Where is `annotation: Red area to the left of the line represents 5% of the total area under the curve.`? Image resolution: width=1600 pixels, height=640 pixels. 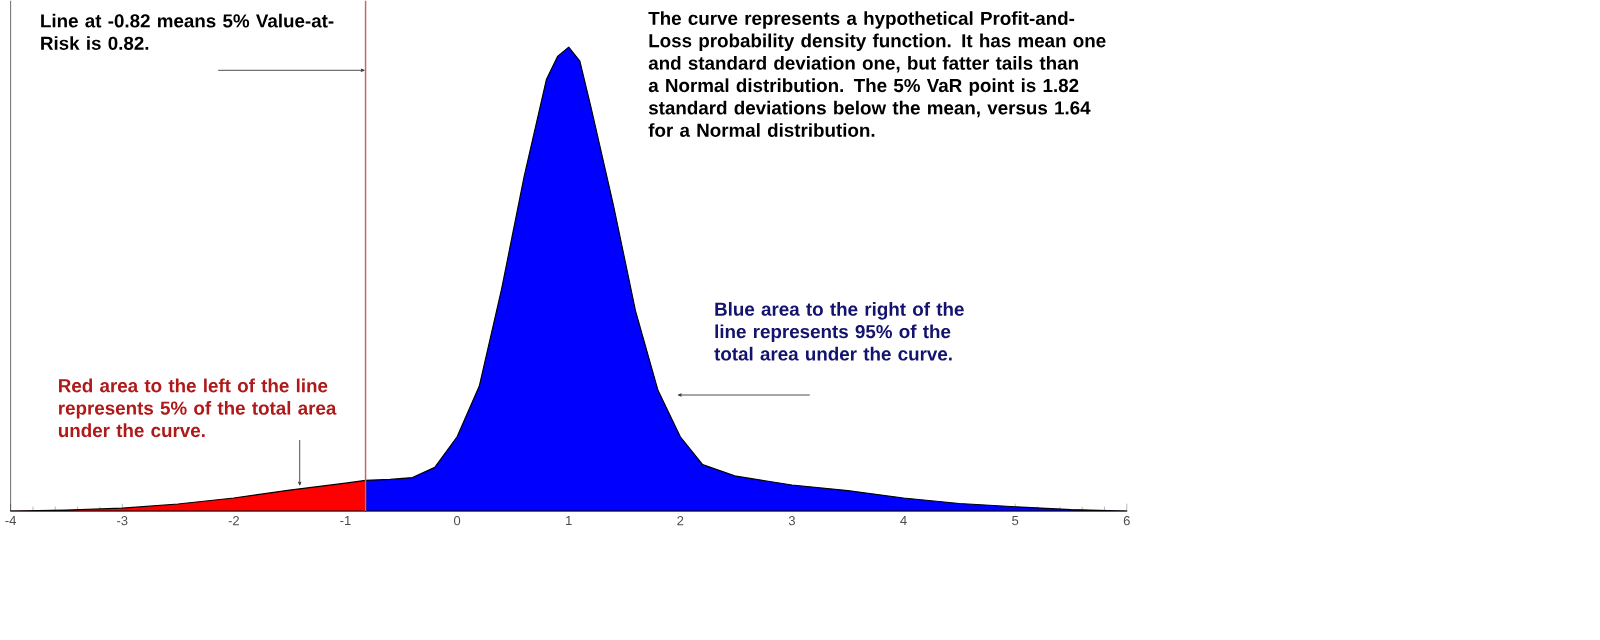
annotation: Red area to the left of the line represents 5% of the total area under the curve. is located at coordinates (197, 407).